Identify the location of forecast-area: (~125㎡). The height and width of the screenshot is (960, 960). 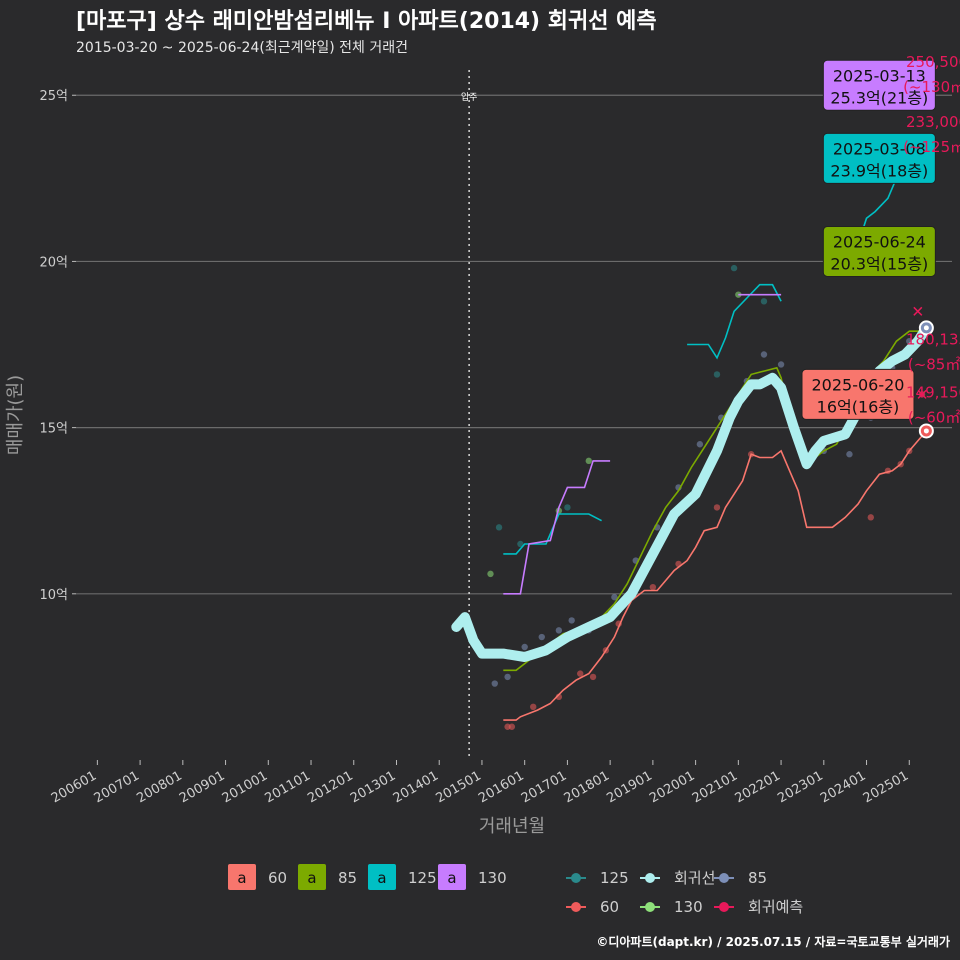
(931, 147).